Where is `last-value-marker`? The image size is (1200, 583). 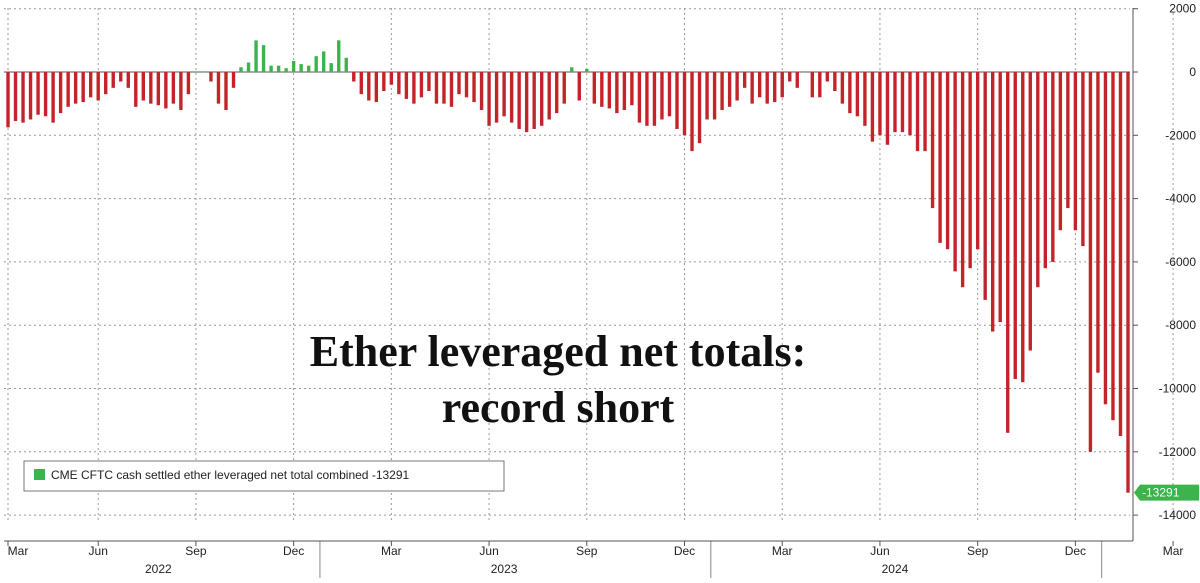
last-value-marker is located at coordinates (1166, 492).